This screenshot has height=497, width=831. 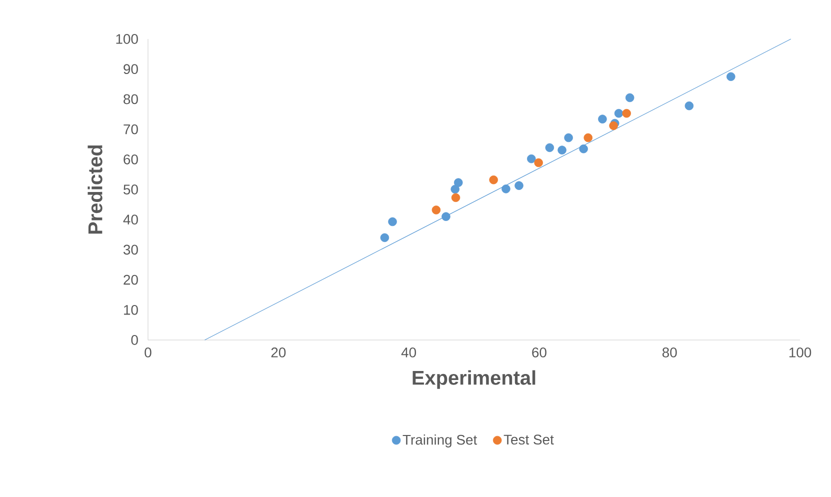 I want to click on y-tick-label: 80, so click(x=131, y=99).